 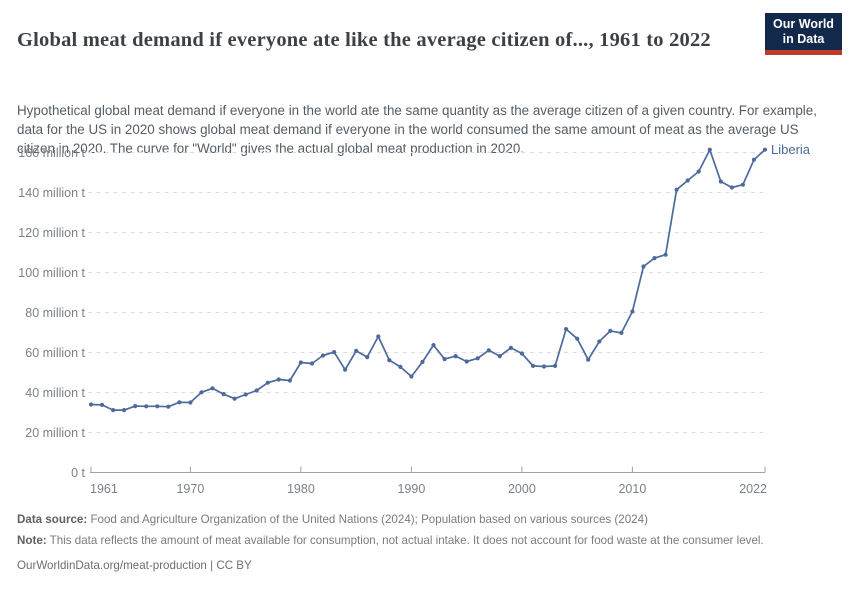 What do you see at coordinates (104, 489) in the screenshot?
I see `x-tick-label: 1961` at bounding box center [104, 489].